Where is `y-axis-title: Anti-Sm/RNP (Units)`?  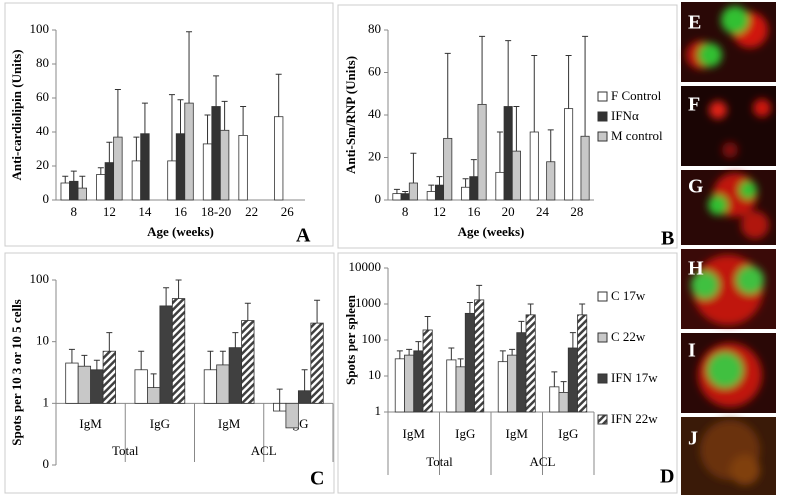
y-axis-title: Anti-Sm/RNP (Units) is located at coordinates (350, 115).